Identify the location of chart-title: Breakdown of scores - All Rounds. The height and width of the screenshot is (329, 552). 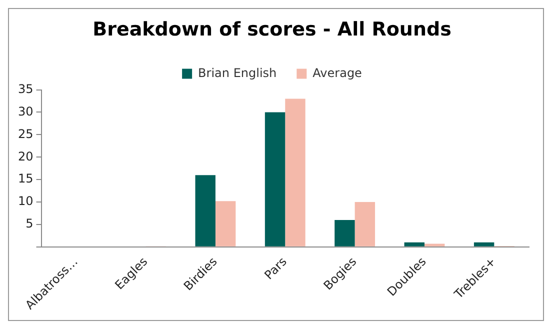
(272, 29).